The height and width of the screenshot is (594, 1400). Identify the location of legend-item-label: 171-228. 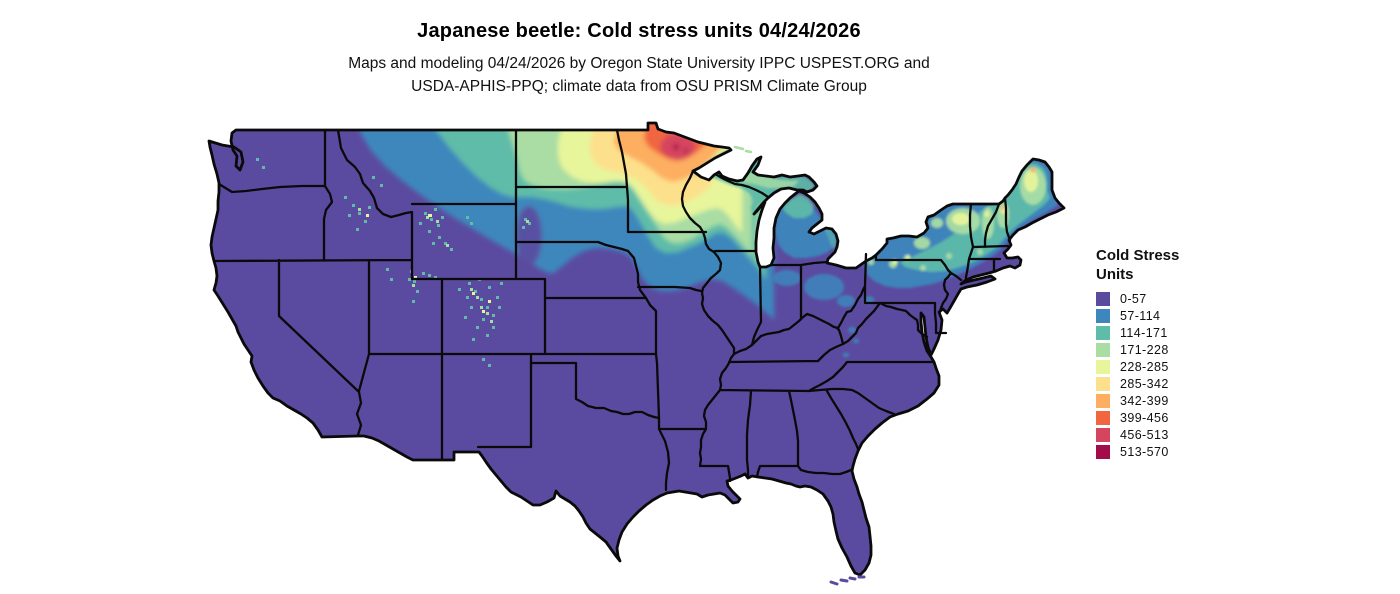
(1144, 349).